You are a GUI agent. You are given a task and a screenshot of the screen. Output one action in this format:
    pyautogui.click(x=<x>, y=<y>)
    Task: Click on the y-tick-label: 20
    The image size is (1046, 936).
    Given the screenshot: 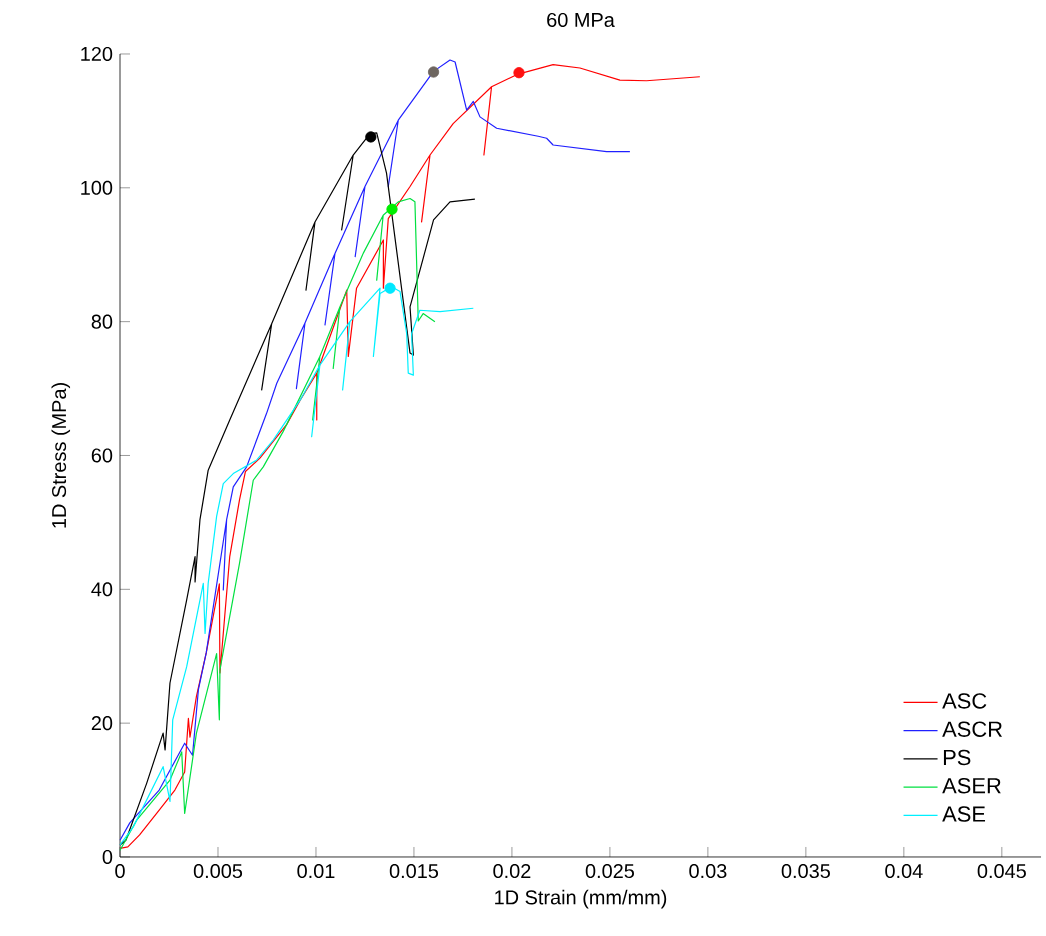 What is the action you would take?
    pyautogui.click(x=102, y=723)
    